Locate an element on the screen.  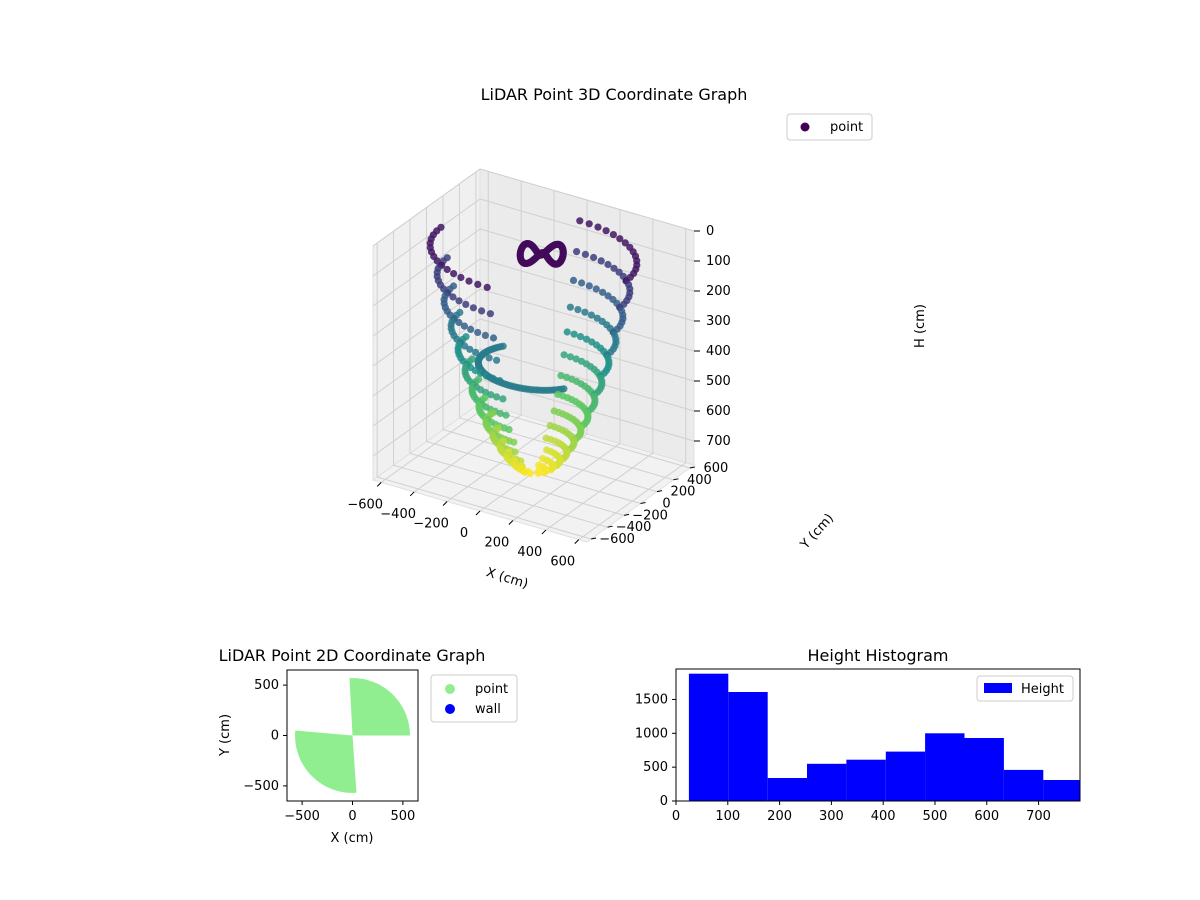
legend-2d: point wall is located at coordinates (474, 698).